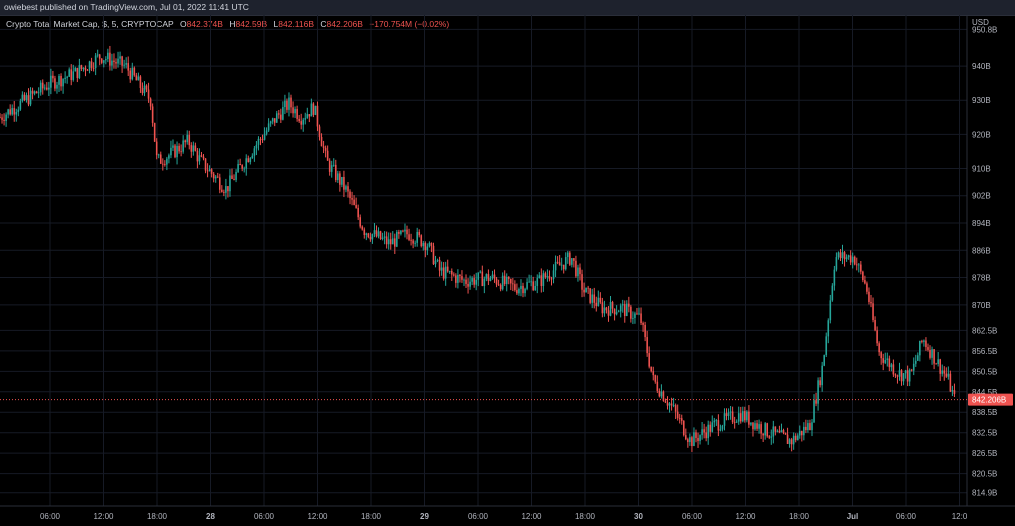 The image size is (1015, 526). What do you see at coordinates (409, 24) in the screenshot?
I see `change-value: −170.754M (−0.02%)` at bounding box center [409, 24].